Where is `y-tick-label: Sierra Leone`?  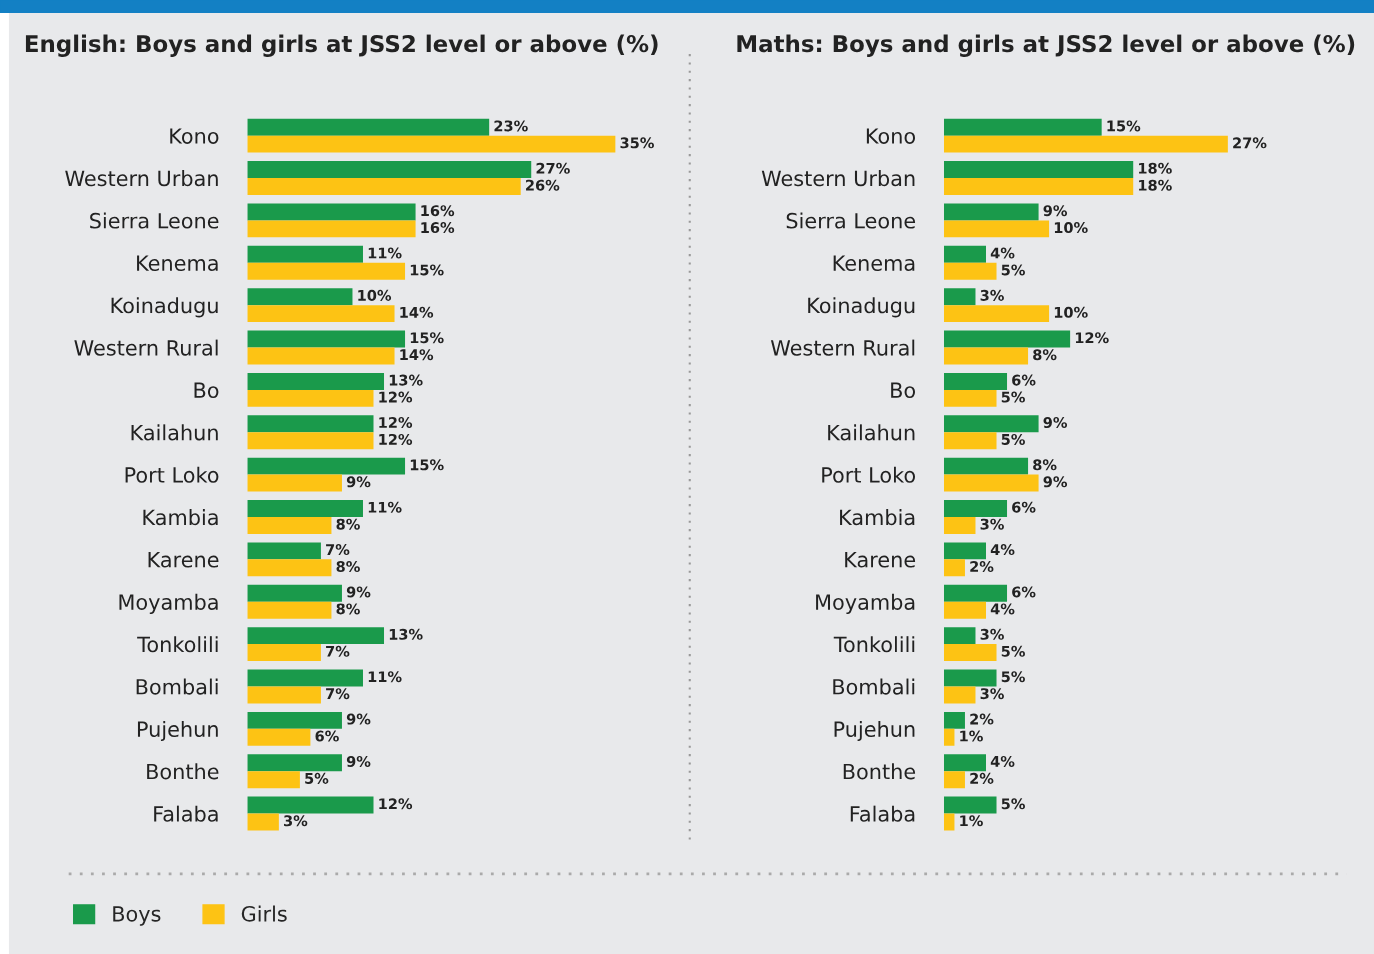
y-tick-label: Sierra Leone is located at coordinates (154, 220).